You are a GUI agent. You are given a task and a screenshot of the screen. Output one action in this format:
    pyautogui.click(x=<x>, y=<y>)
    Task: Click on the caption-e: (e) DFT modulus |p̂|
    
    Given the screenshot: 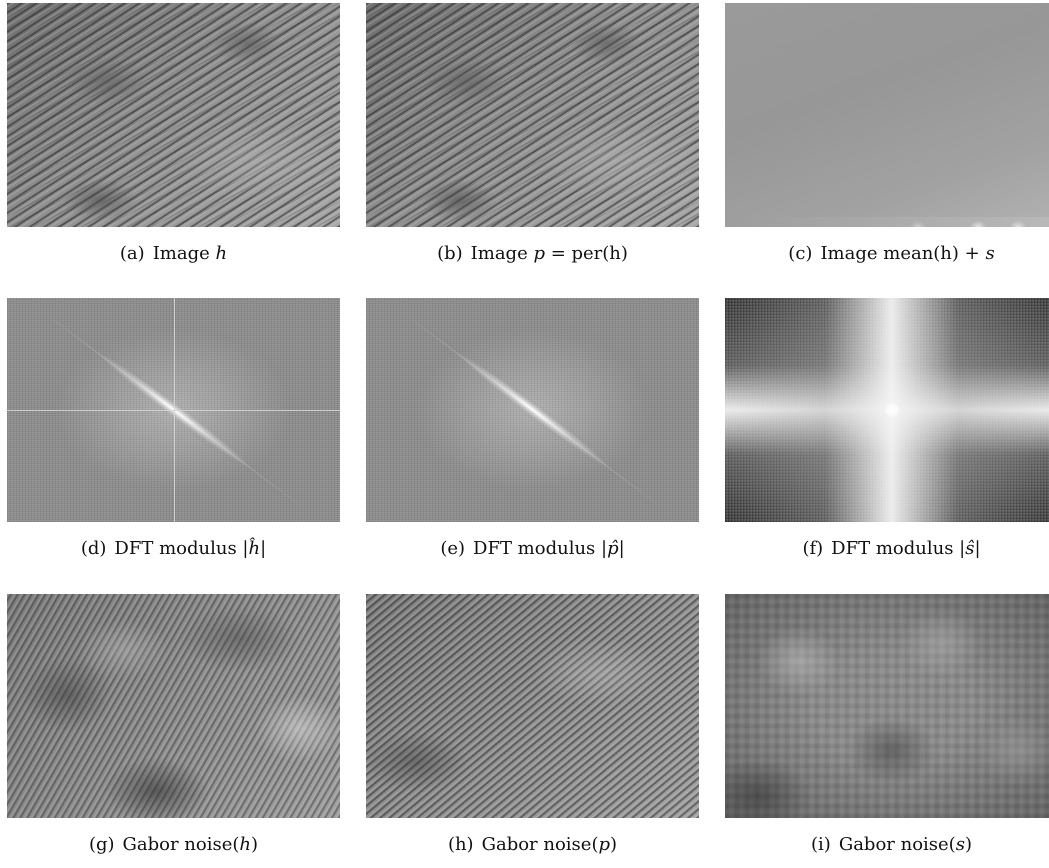 What is the action you would take?
    pyautogui.click(x=532, y=549)
    